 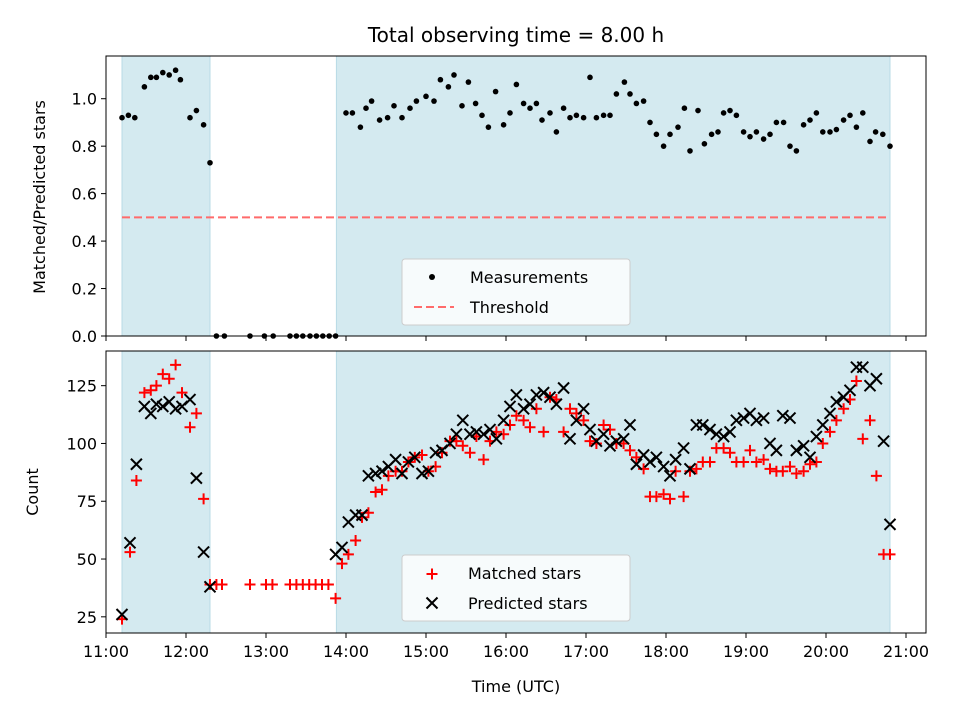 What do you see at coordinates (432, 603) in the screenshot?
I see `legend-marker-predicted` at bounding box center [432, 603].